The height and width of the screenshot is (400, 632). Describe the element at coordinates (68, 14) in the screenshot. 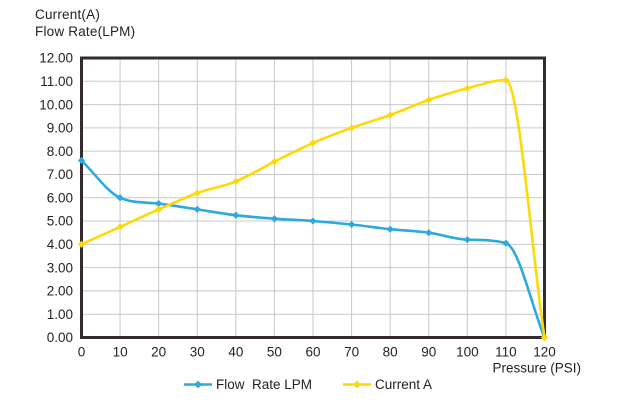

I see `y-axis-title-current: Current(A)` at that location.